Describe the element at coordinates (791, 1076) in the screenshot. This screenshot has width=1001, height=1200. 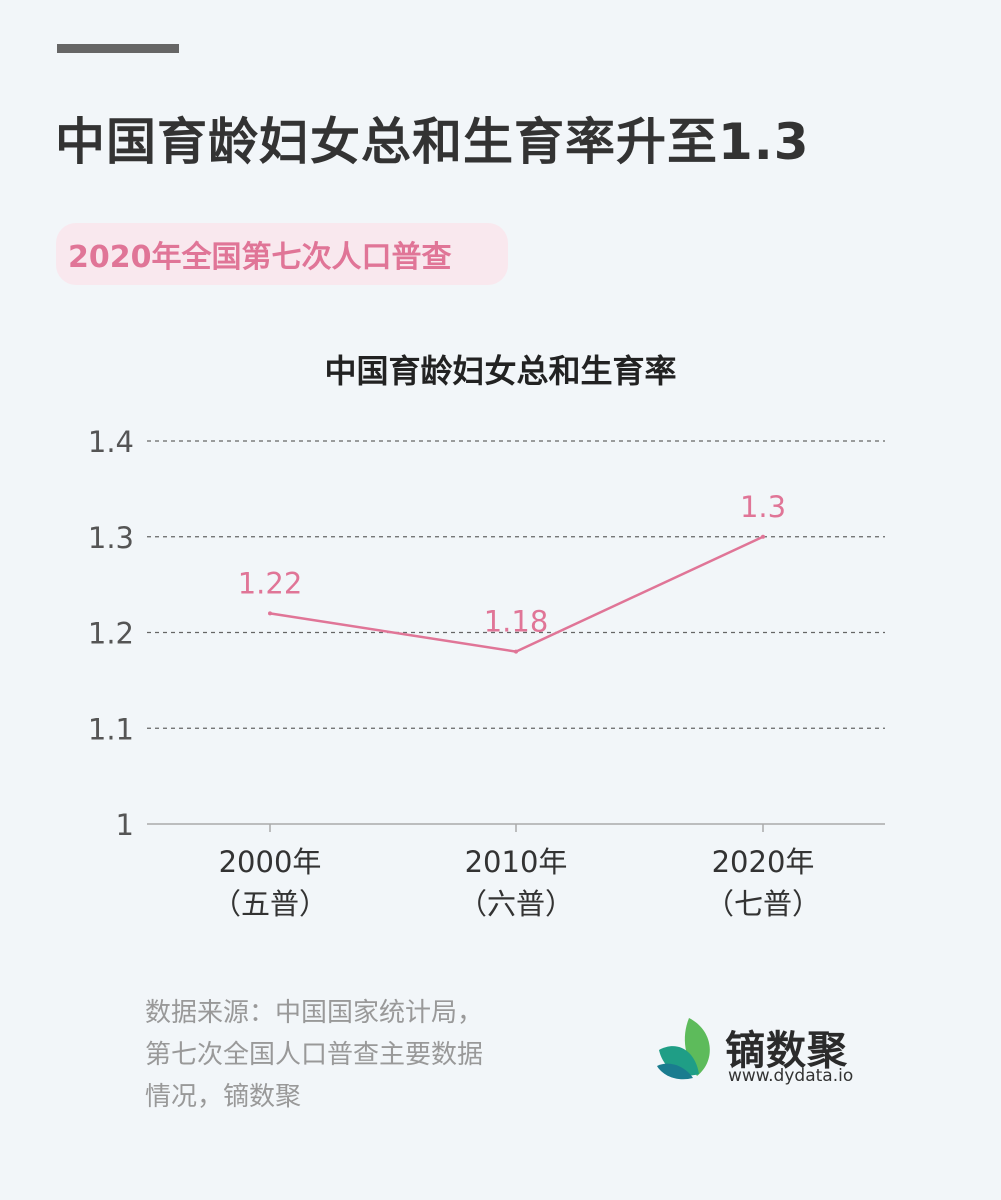
I see `logo-url: www.dydata.io` at that location.